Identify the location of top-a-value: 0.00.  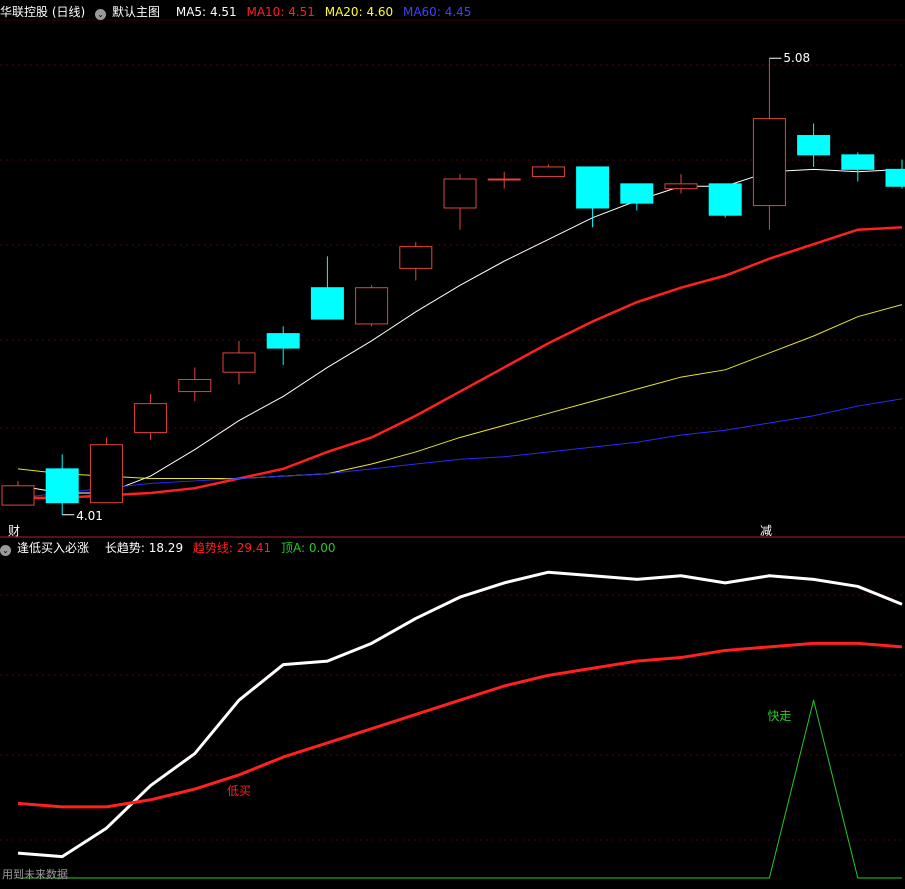
(322, 548).